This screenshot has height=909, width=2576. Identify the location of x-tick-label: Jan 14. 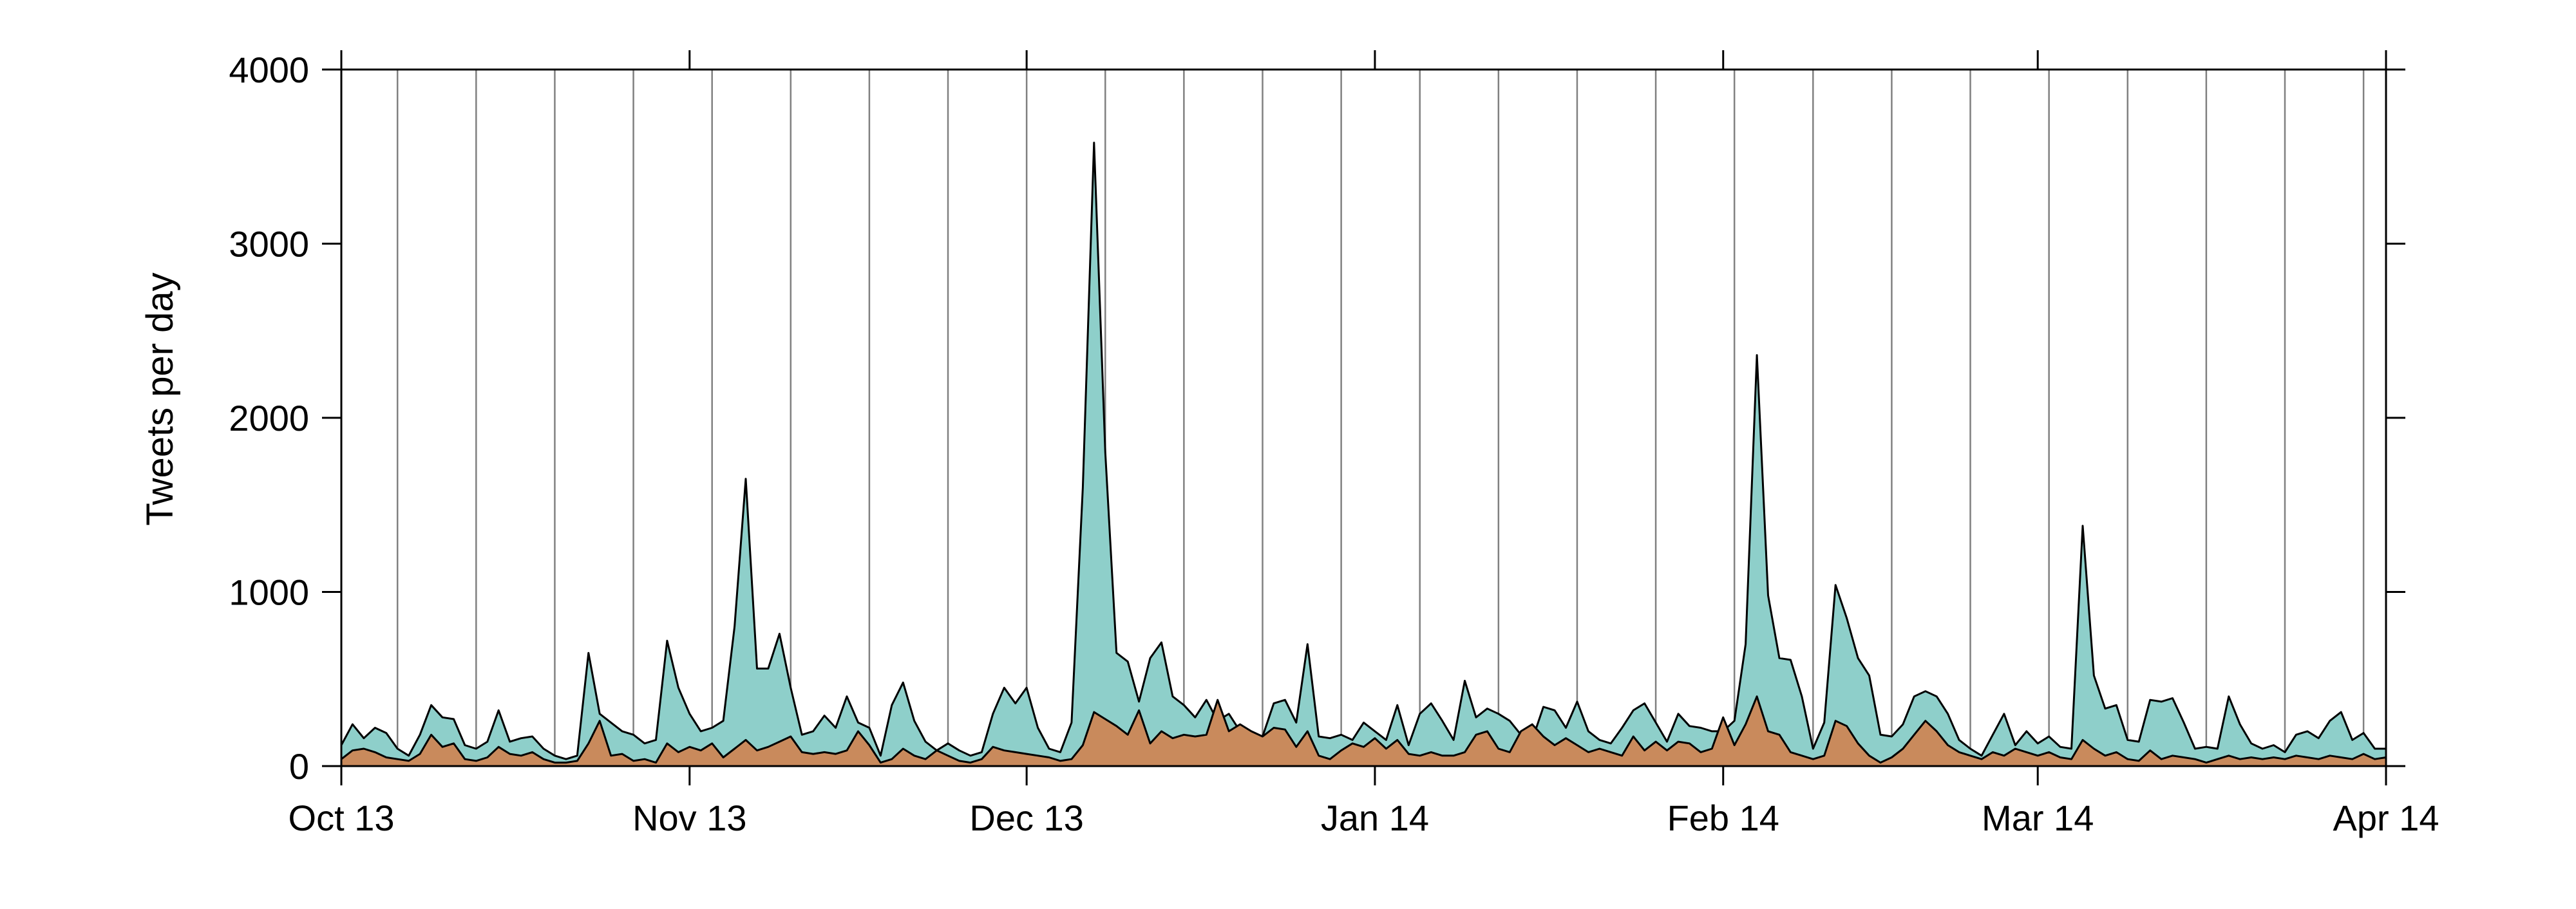
(1375, 818).